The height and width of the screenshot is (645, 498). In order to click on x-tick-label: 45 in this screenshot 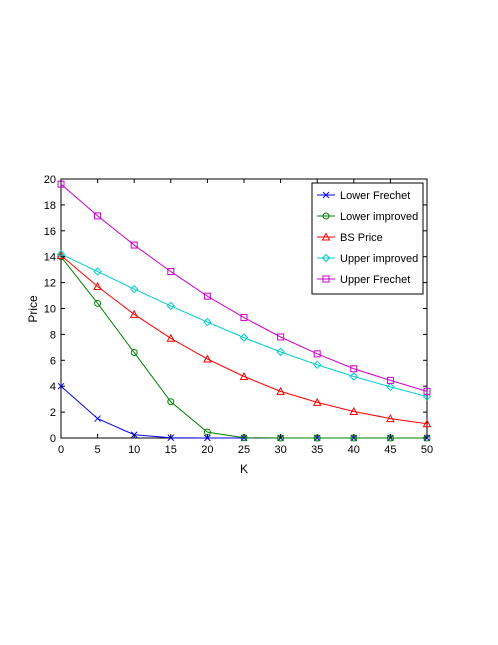, I will do `click(390, 450)`.